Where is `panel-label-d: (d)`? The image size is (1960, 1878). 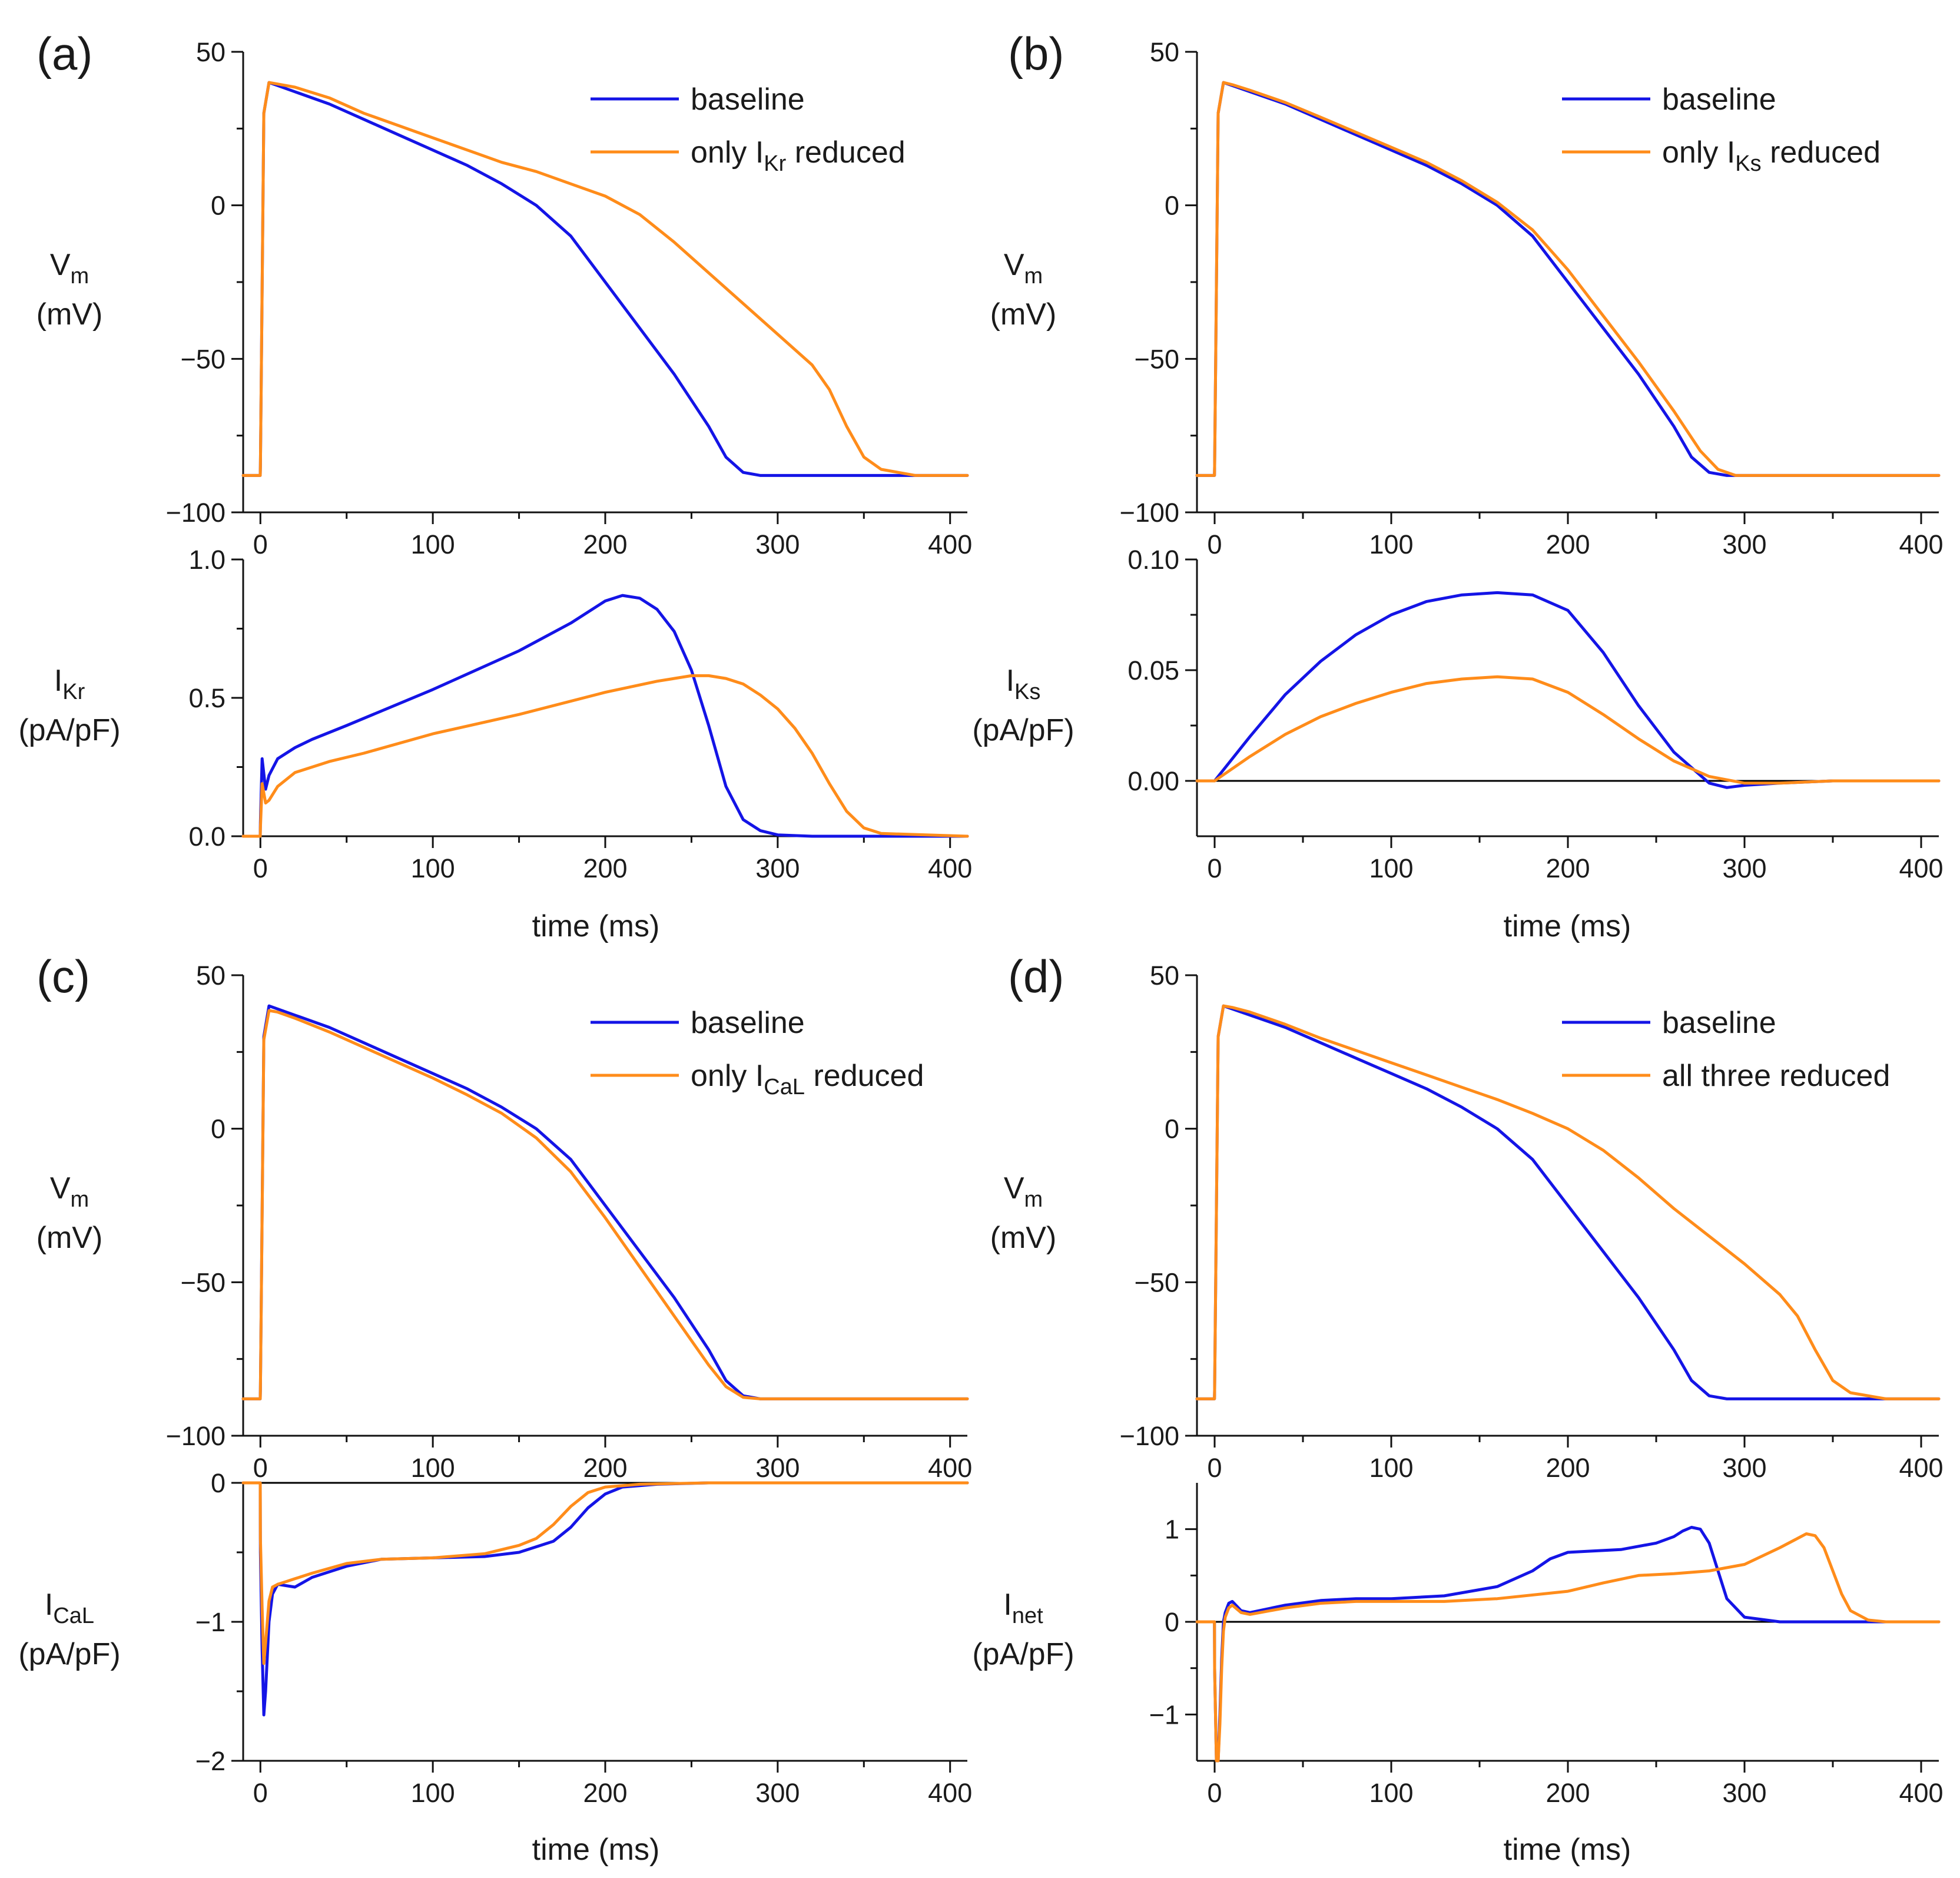
panel-label-d: (d) is located at coordinates (1036, 976).